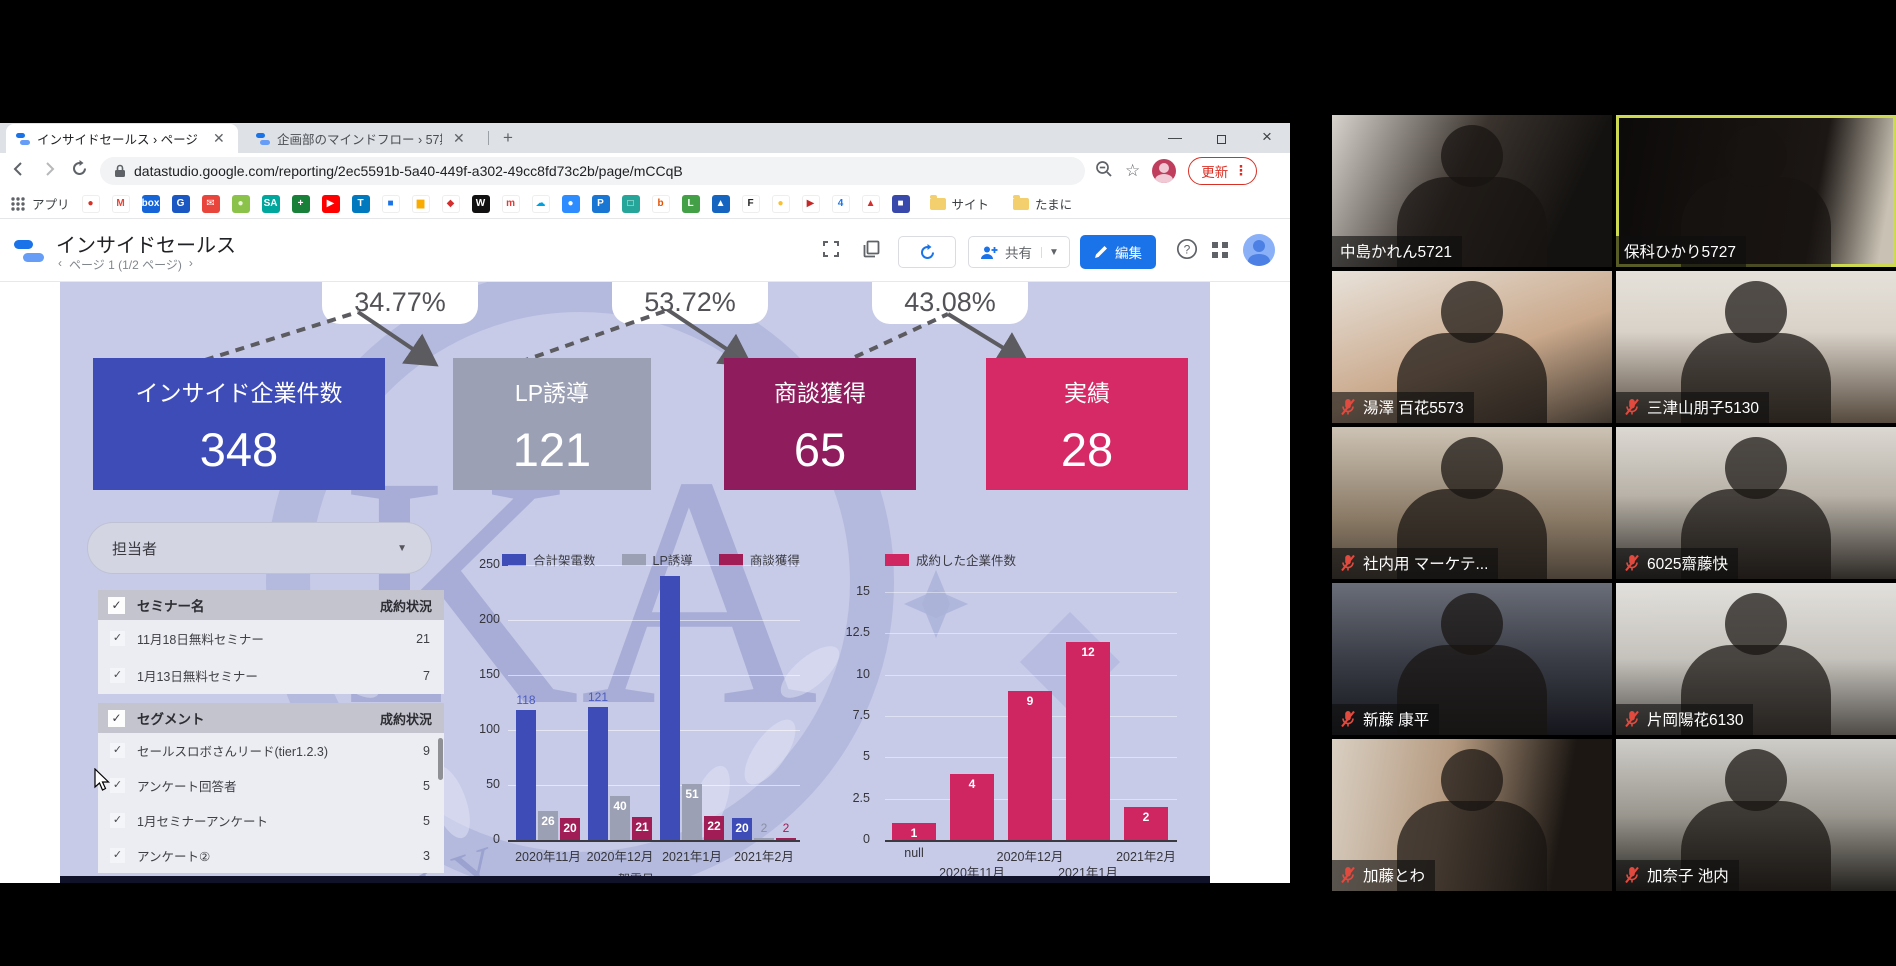 The height and width of the screenshot is (966, 1896). I want to click on bookmark-folder-site: サイト, so click(959, 203).